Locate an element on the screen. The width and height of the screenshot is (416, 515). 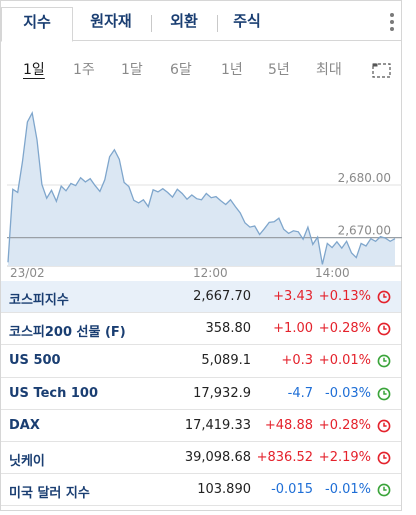
instrument-name: 닛케이 is located at coordinates (27, 461).